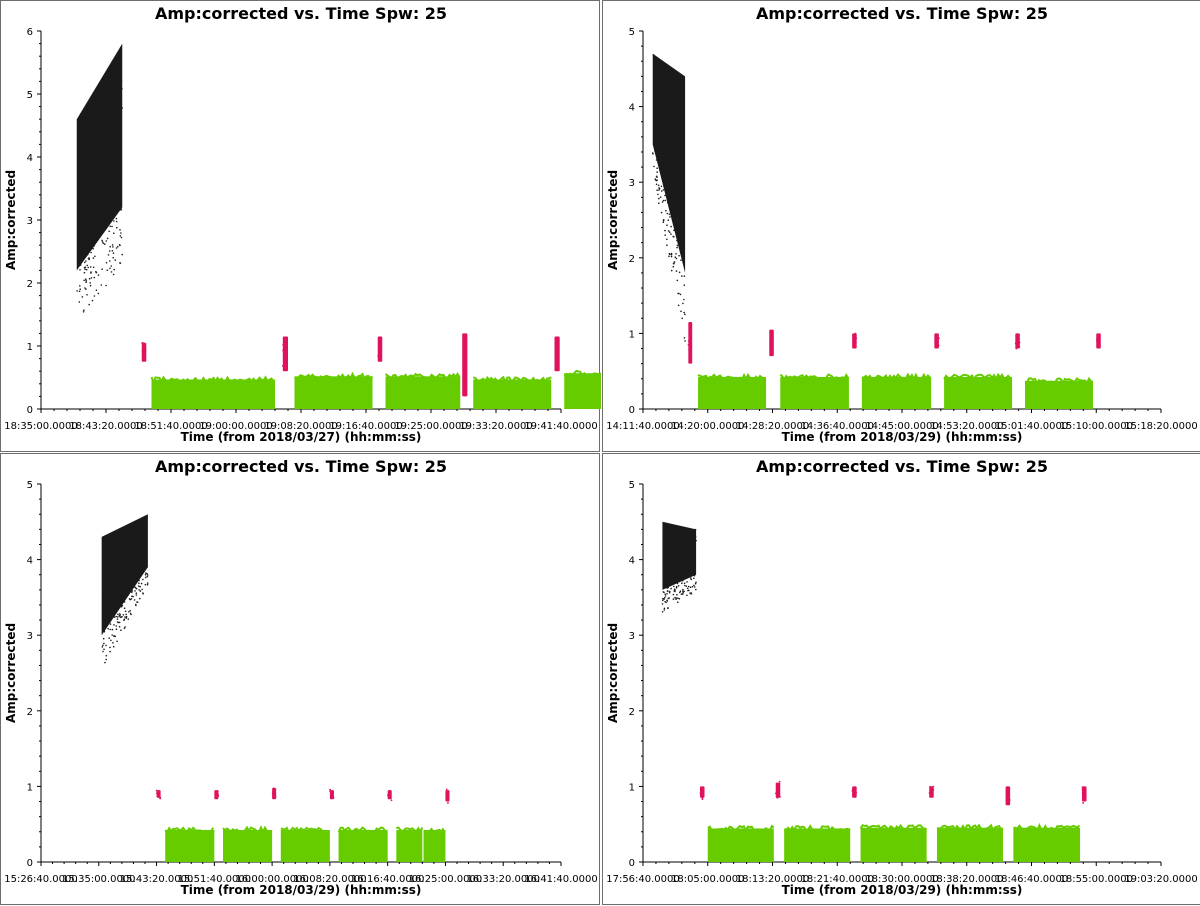 The width and height of the screenshot is (1200, 906). I want to click on y-tick-label: 0, so click(632, 863).